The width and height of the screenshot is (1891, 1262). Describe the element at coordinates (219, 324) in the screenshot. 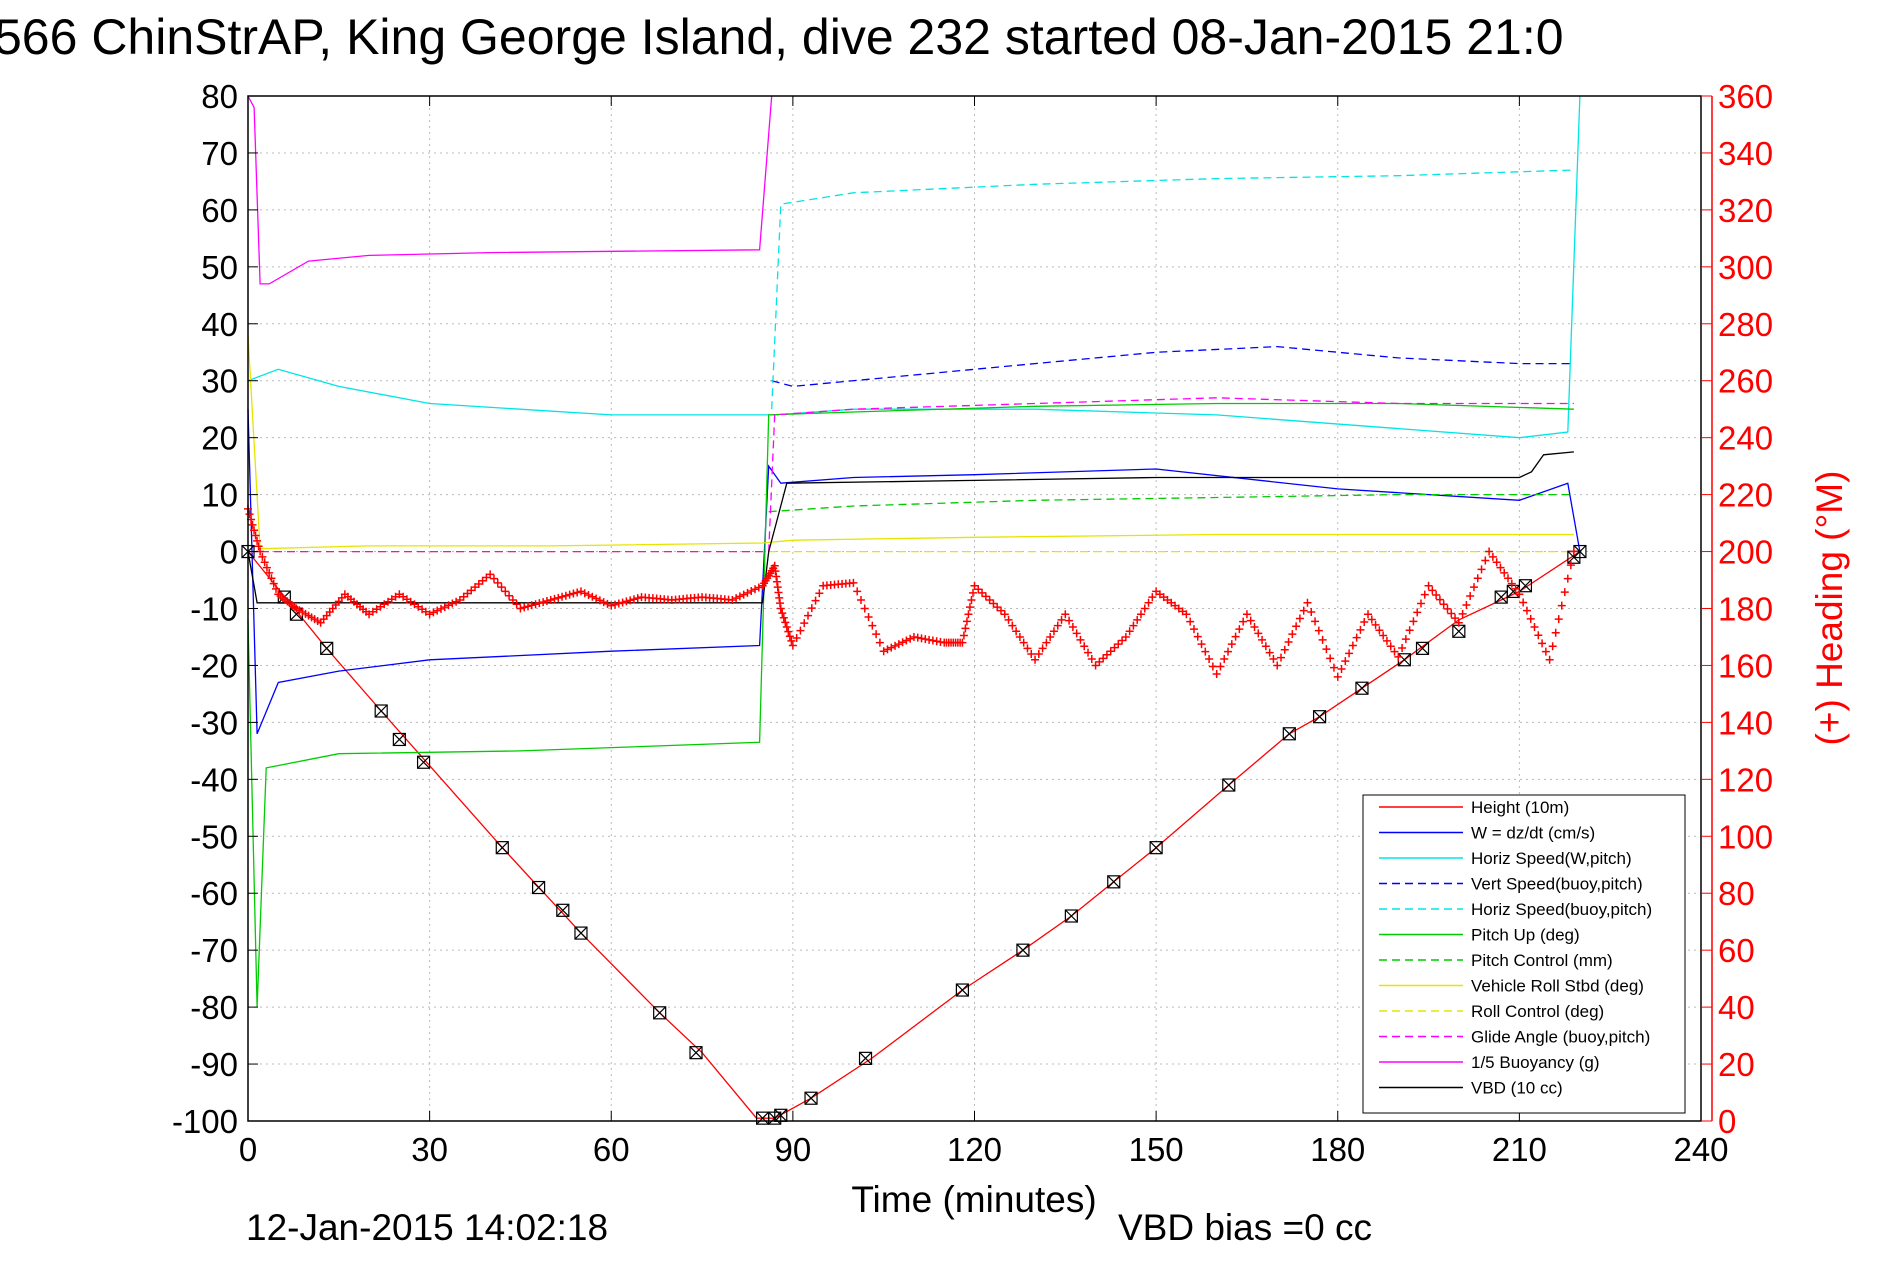

I see `y-tick-label: 40` at that location.